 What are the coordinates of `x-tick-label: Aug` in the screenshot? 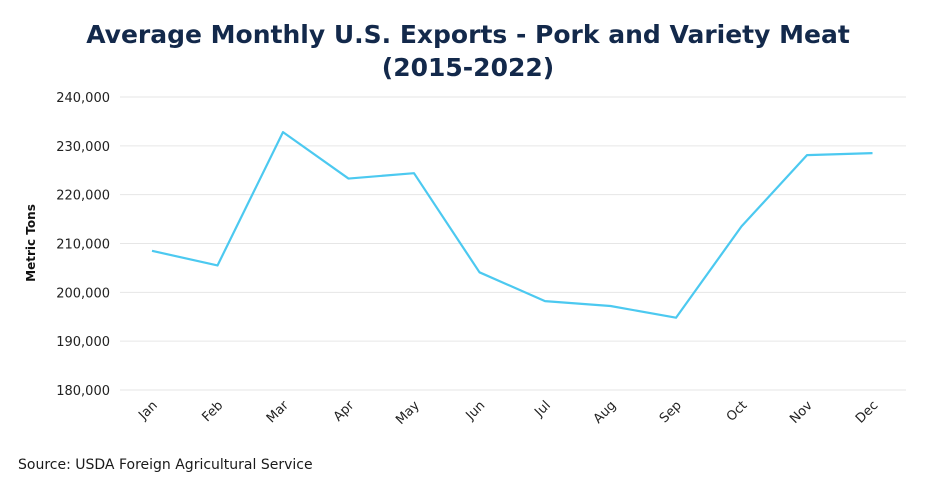 It's located at (605, 412).